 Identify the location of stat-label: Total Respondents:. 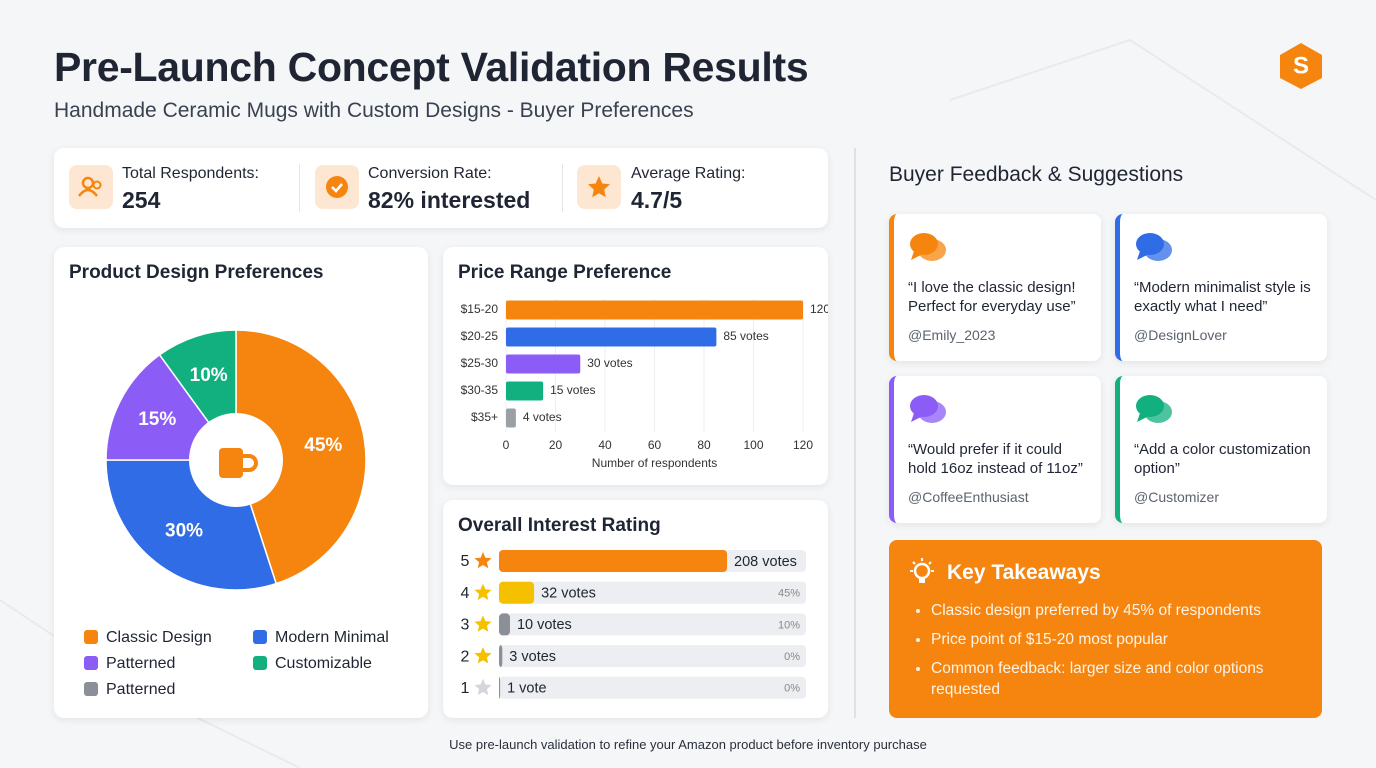
(190, 173).